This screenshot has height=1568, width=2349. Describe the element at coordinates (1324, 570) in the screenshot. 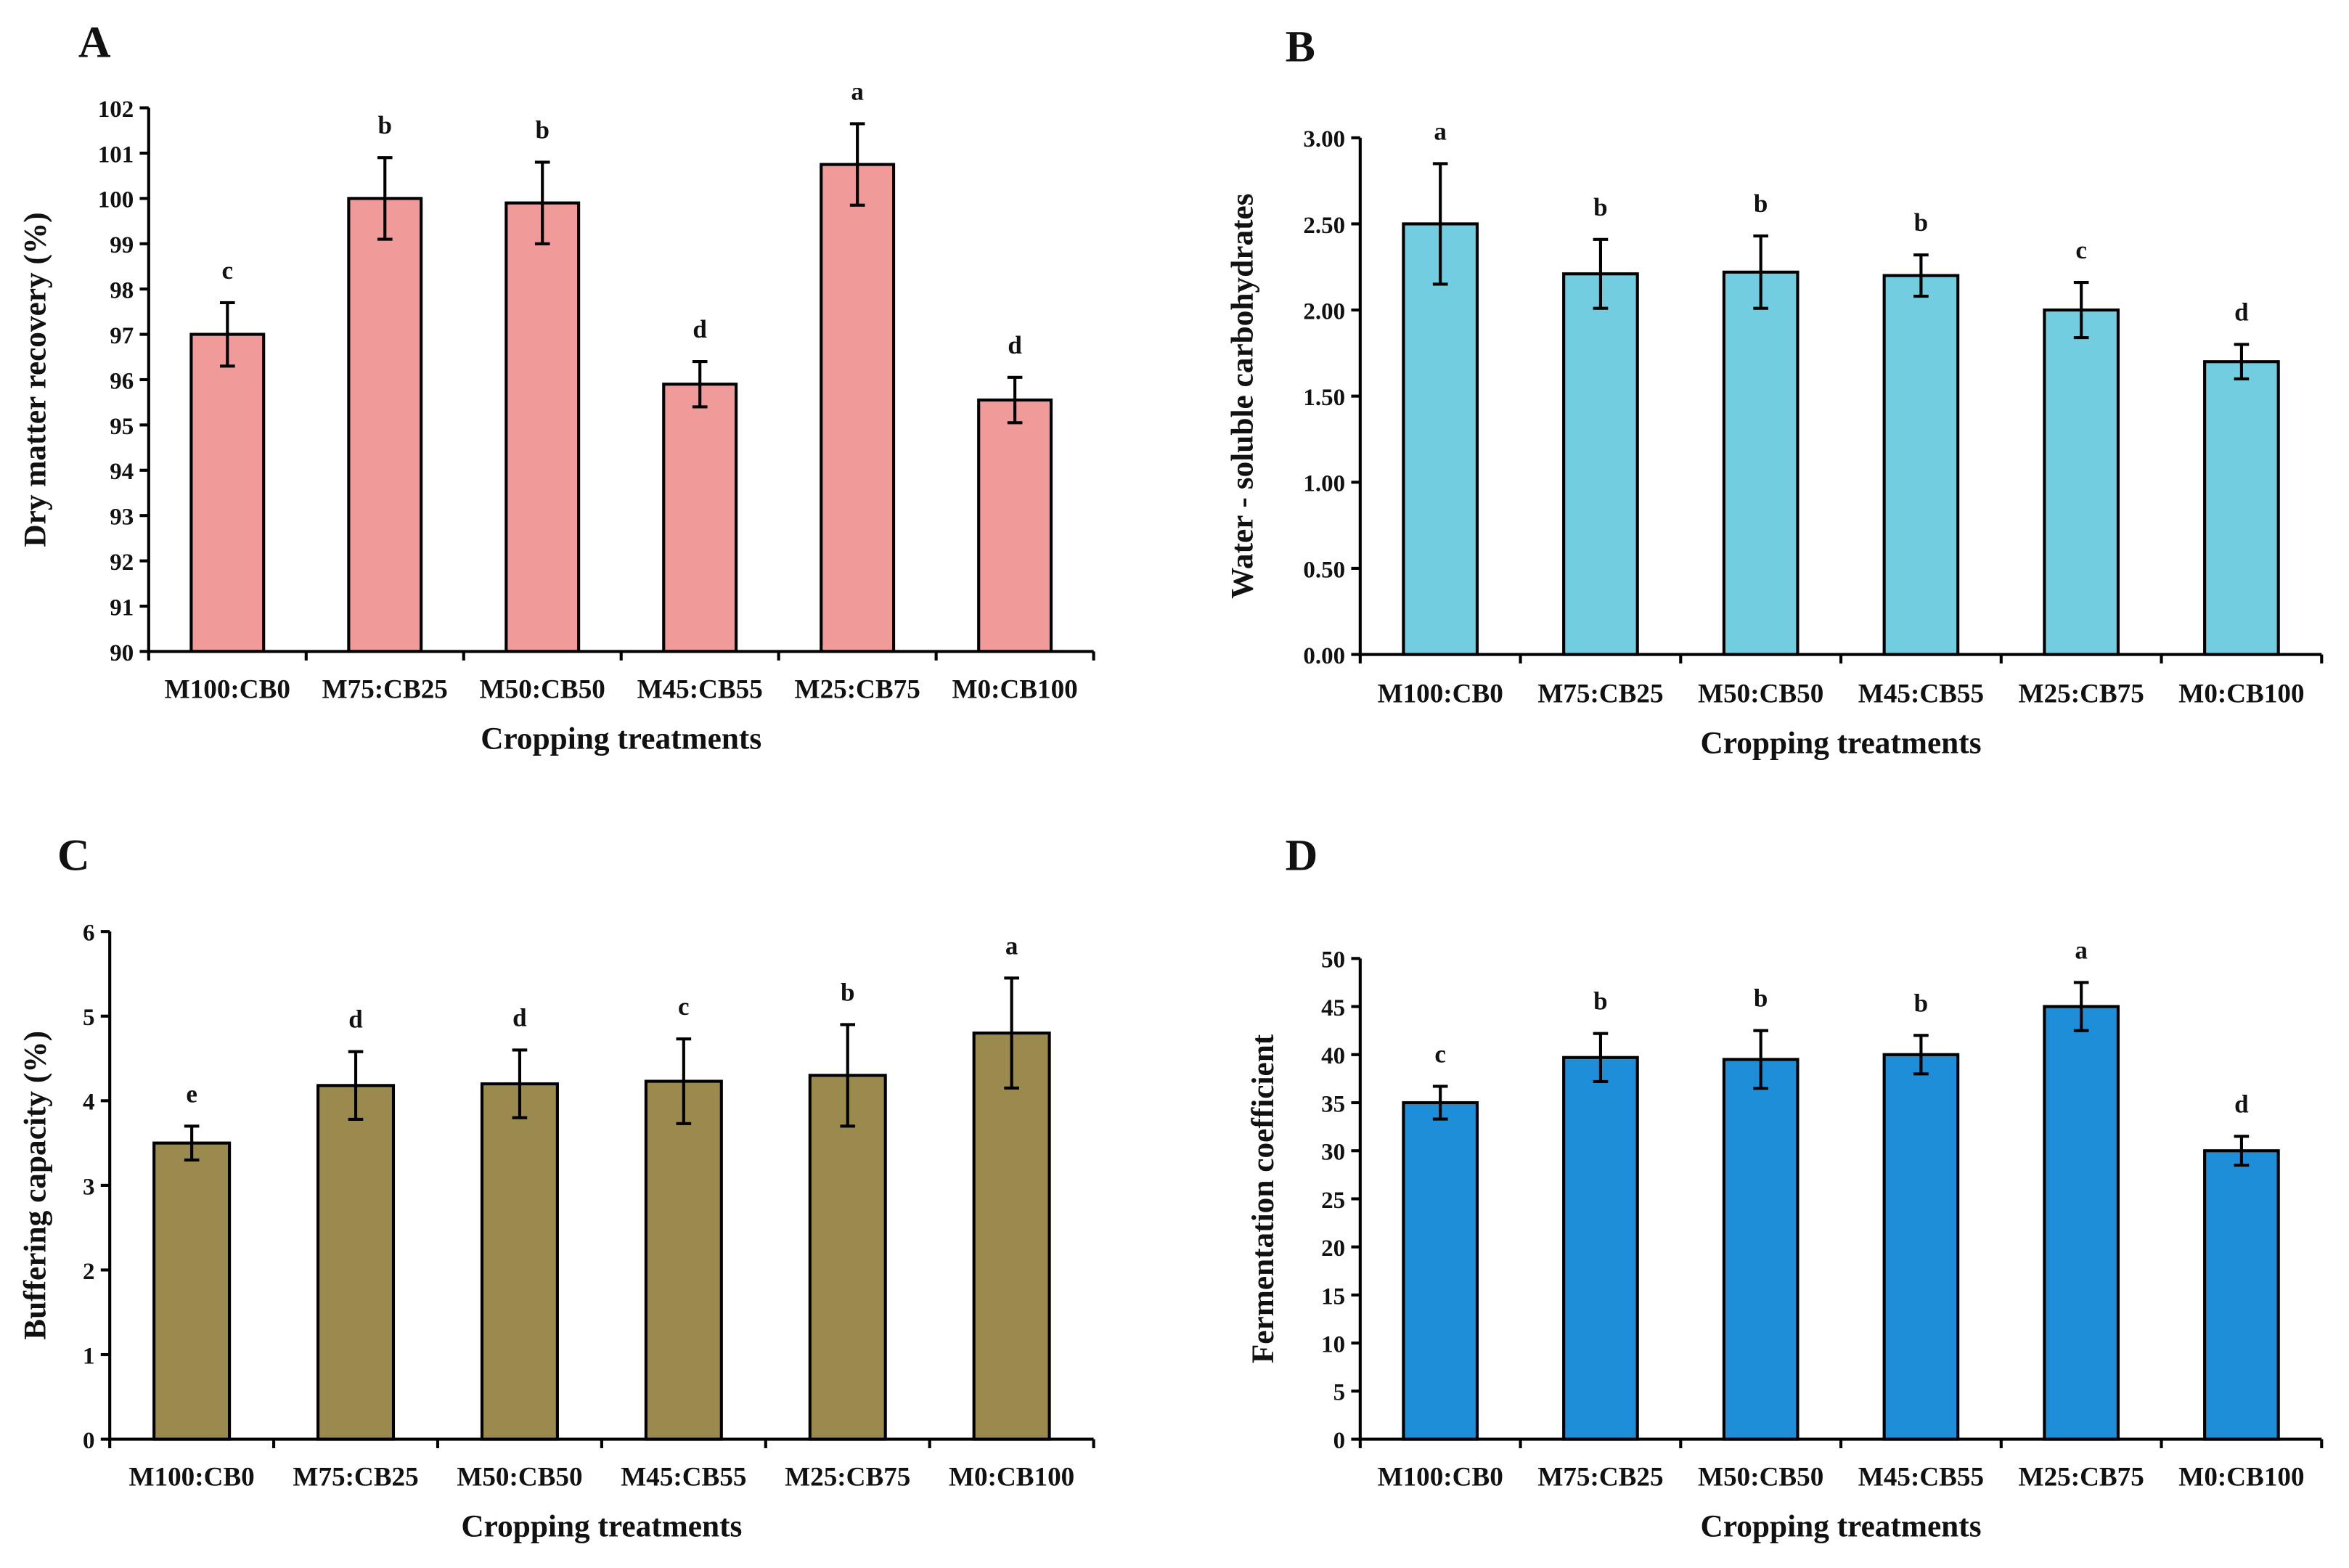

I see `y-tick-label: 0.50` at that location.